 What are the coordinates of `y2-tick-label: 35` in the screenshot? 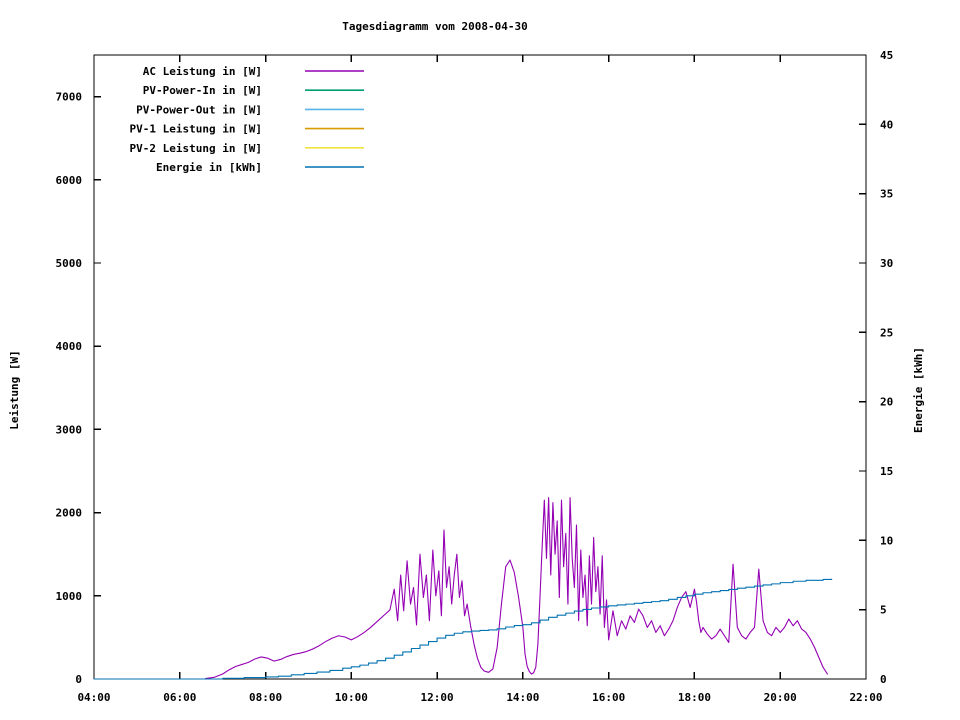 It's located at (886, 194).